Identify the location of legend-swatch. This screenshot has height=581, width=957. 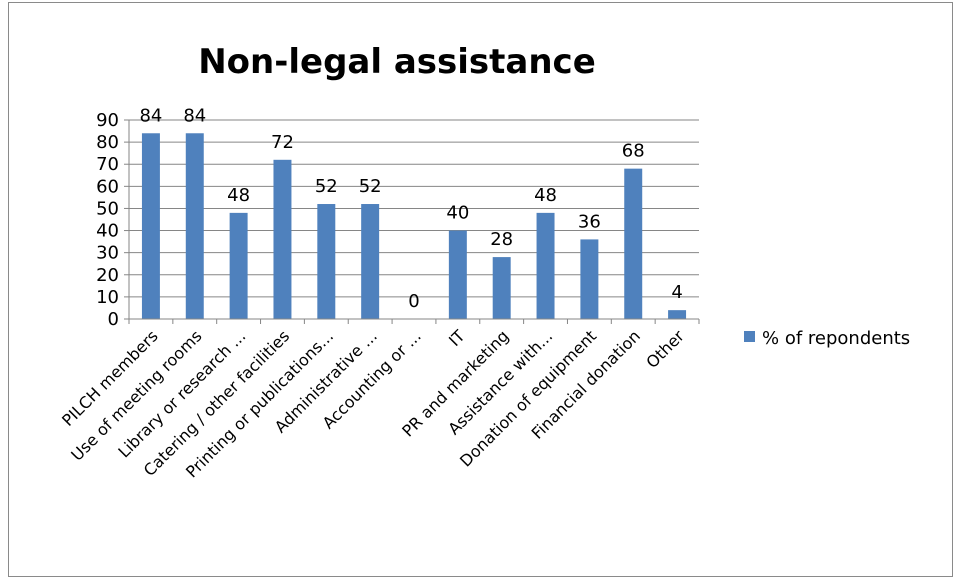
(749, 336).